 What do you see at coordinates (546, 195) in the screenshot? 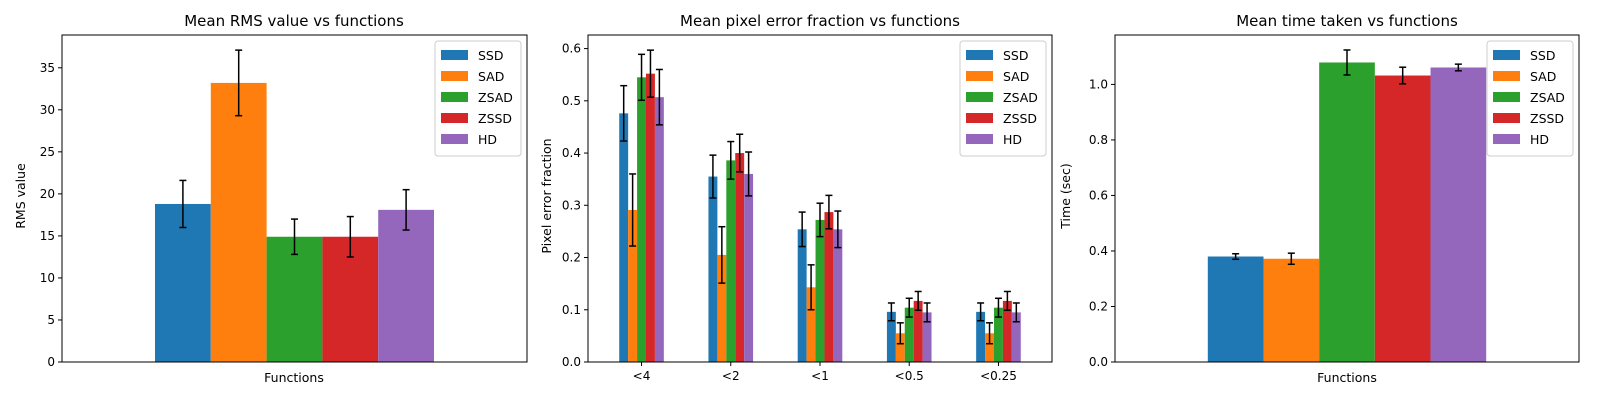
I see `y-axis-label: Pixel error fraction` at bounding box center [546, 195].